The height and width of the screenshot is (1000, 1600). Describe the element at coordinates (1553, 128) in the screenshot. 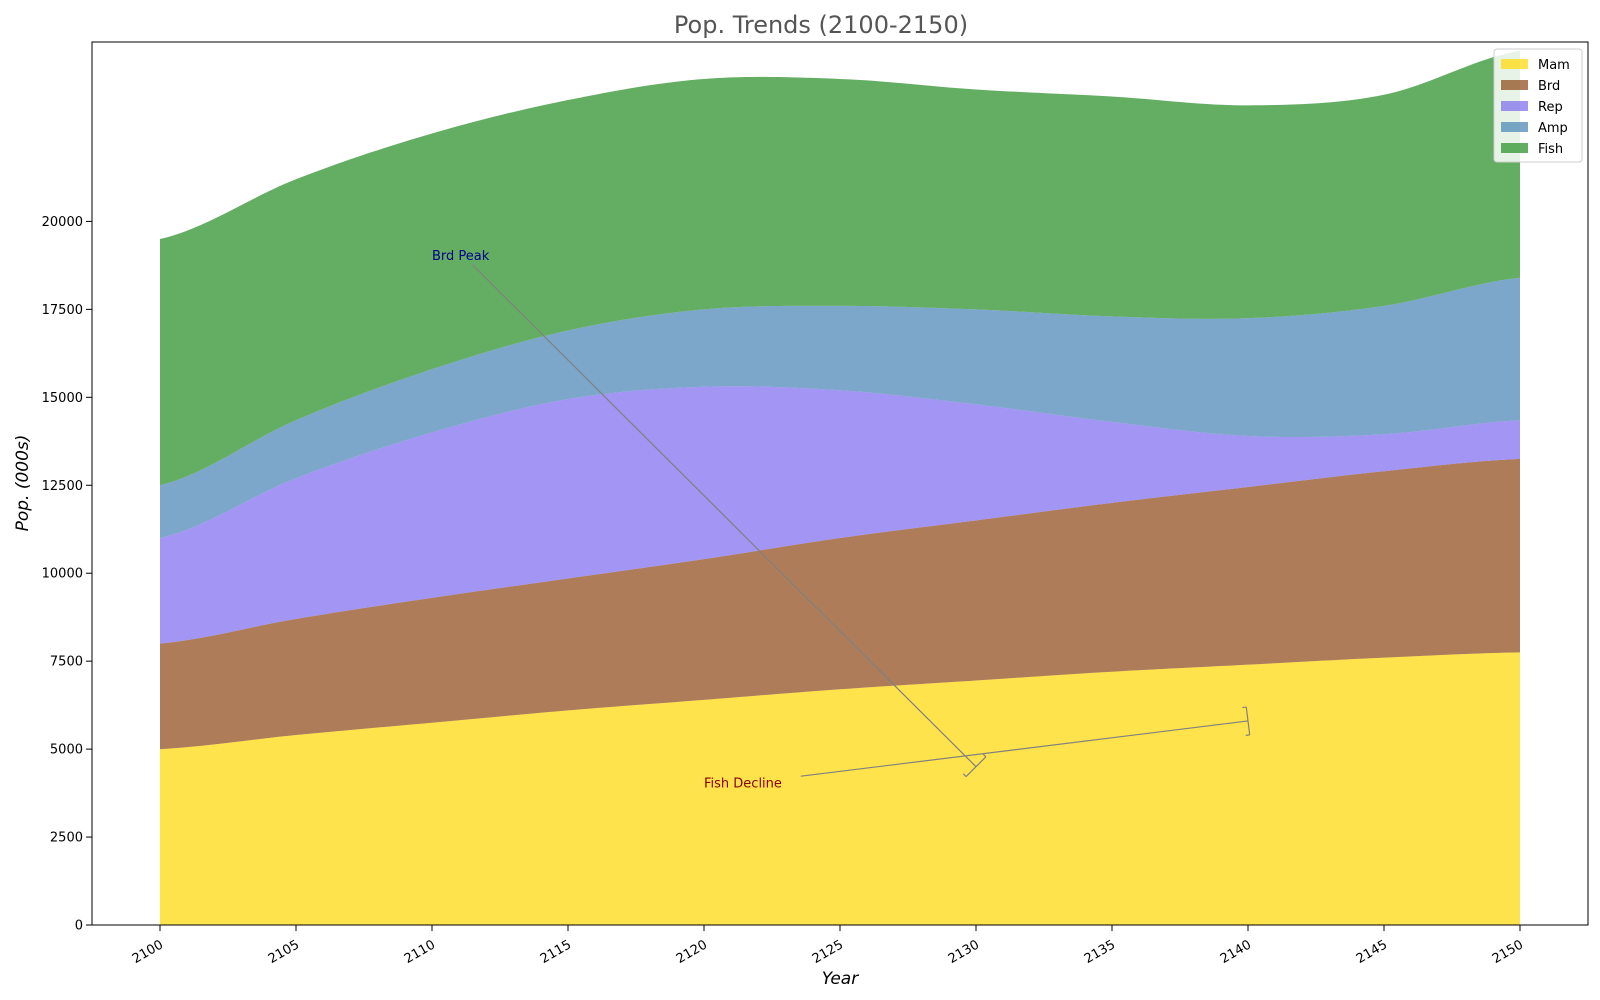

I see `legend-label-amp: Amp` at that location.